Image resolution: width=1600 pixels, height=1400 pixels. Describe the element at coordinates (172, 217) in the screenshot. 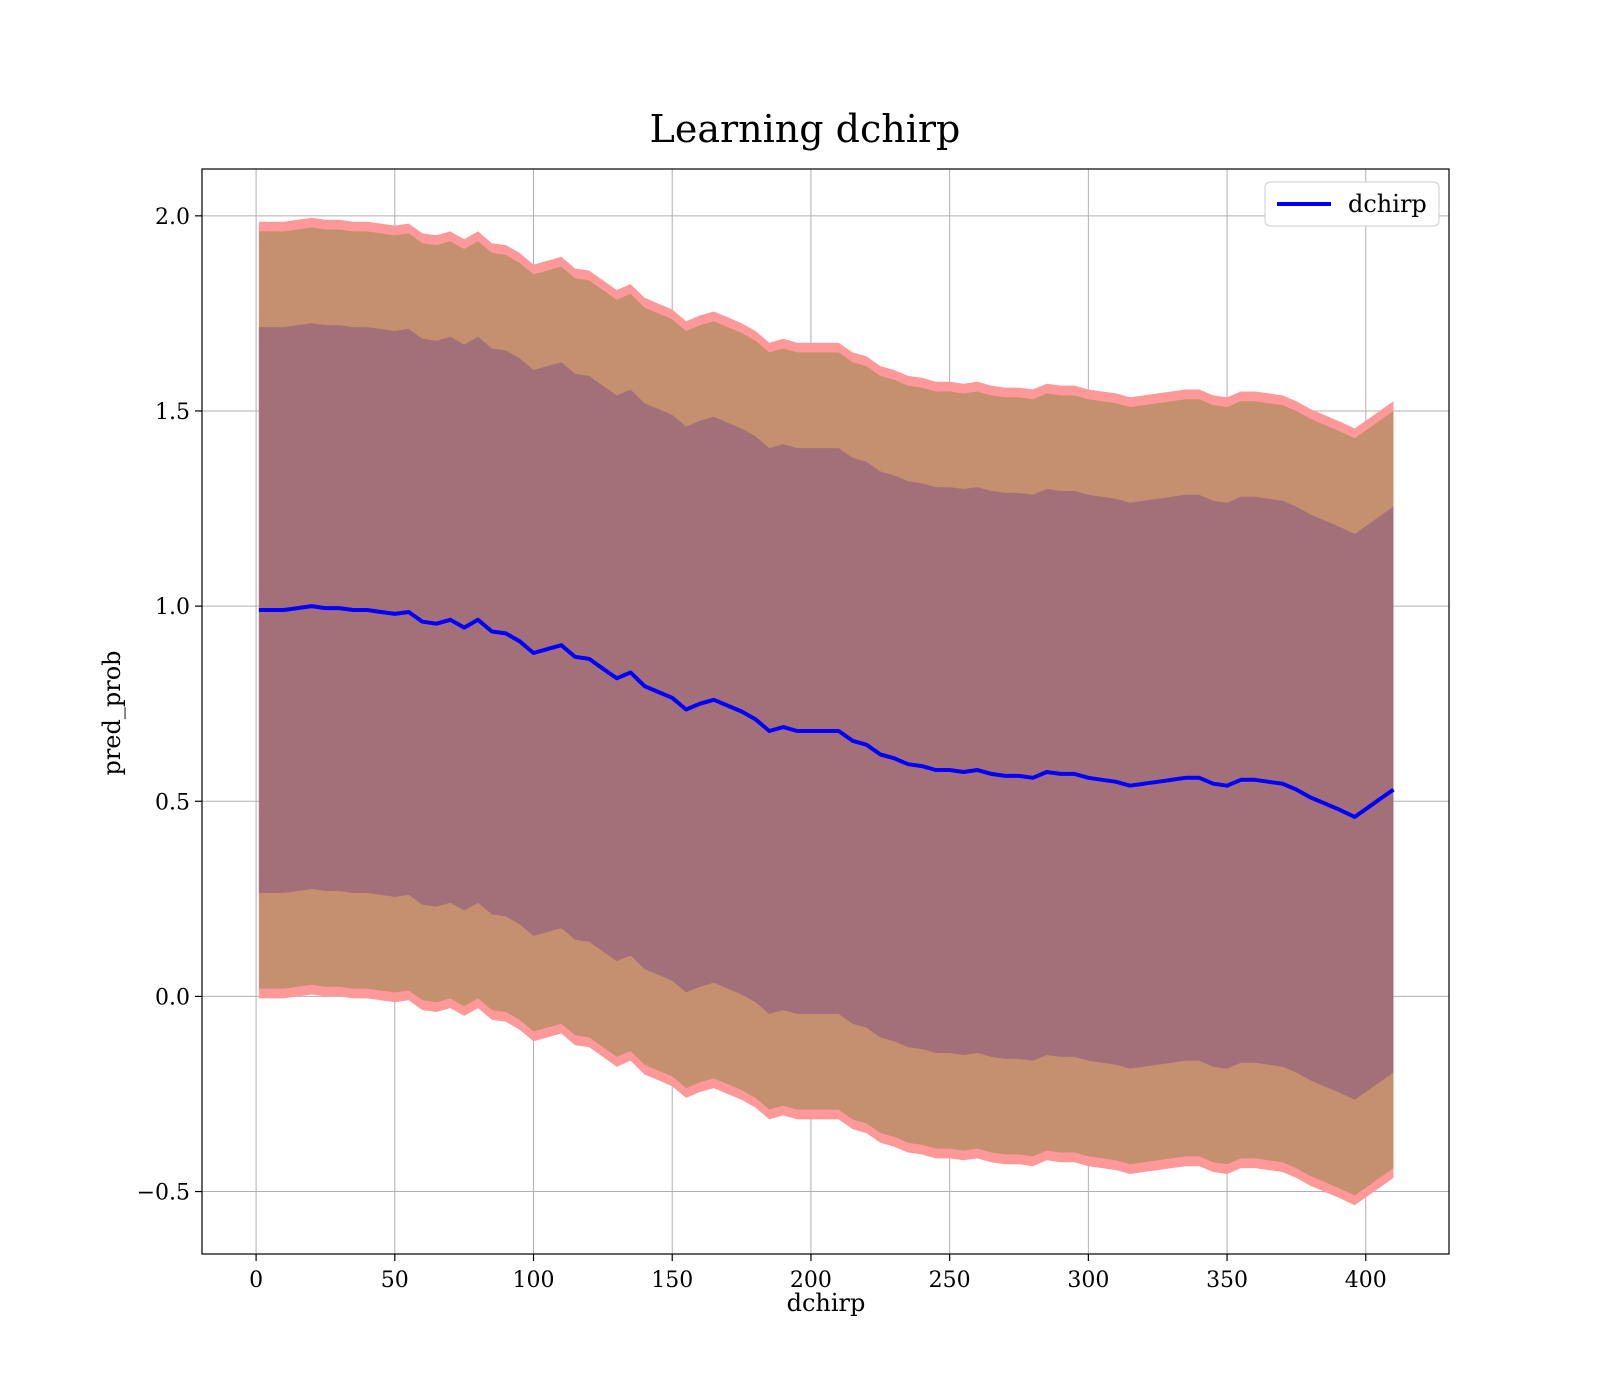

I see `y-tick-label: 2.0` at that location.